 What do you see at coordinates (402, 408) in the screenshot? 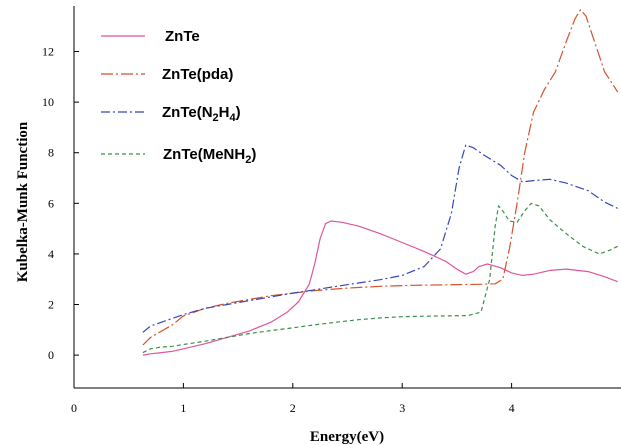
I see `x-tick-label: 3` at bounding box center [402, 408].